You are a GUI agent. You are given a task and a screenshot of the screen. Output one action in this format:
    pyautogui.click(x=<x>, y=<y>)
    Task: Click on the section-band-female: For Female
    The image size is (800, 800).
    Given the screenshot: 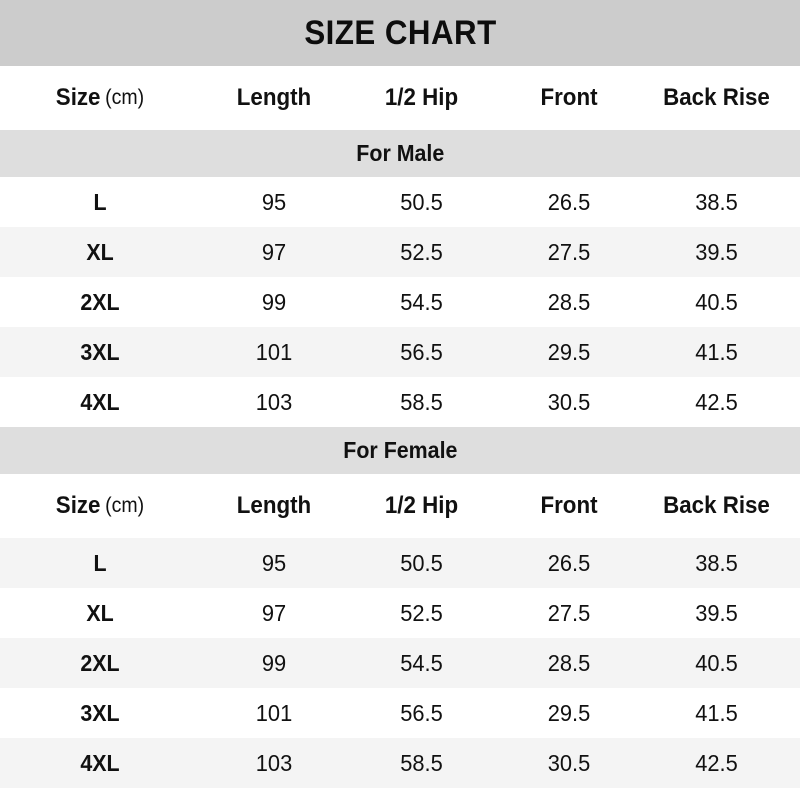 What is the action you would take?
    pyautogui.click(x=400, y=450)
    